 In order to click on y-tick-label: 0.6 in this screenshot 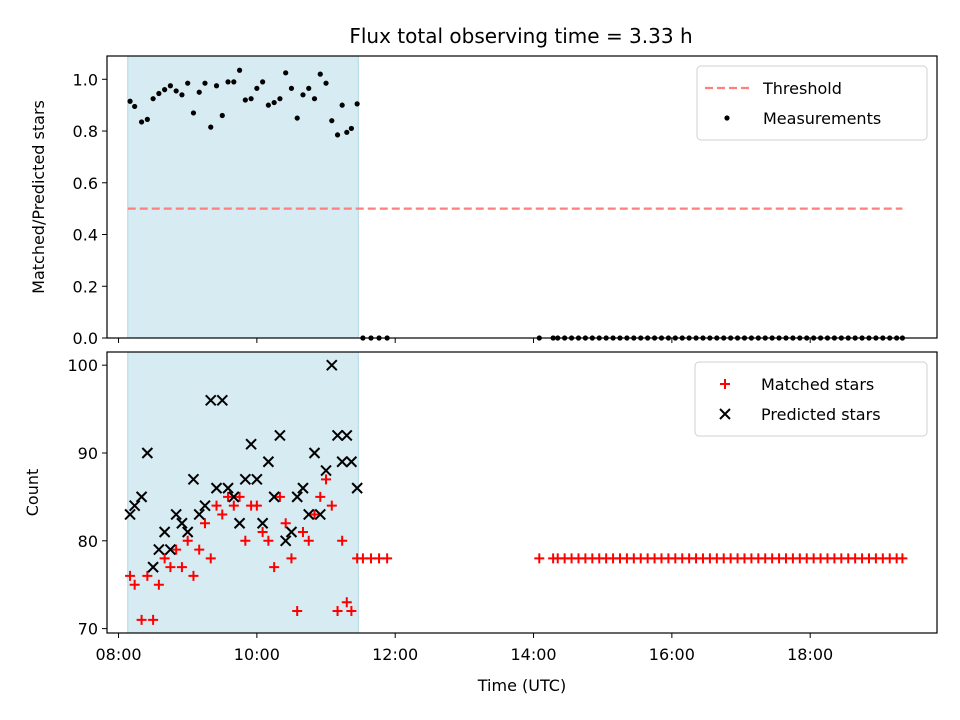, I will do `click(85, 183)`.